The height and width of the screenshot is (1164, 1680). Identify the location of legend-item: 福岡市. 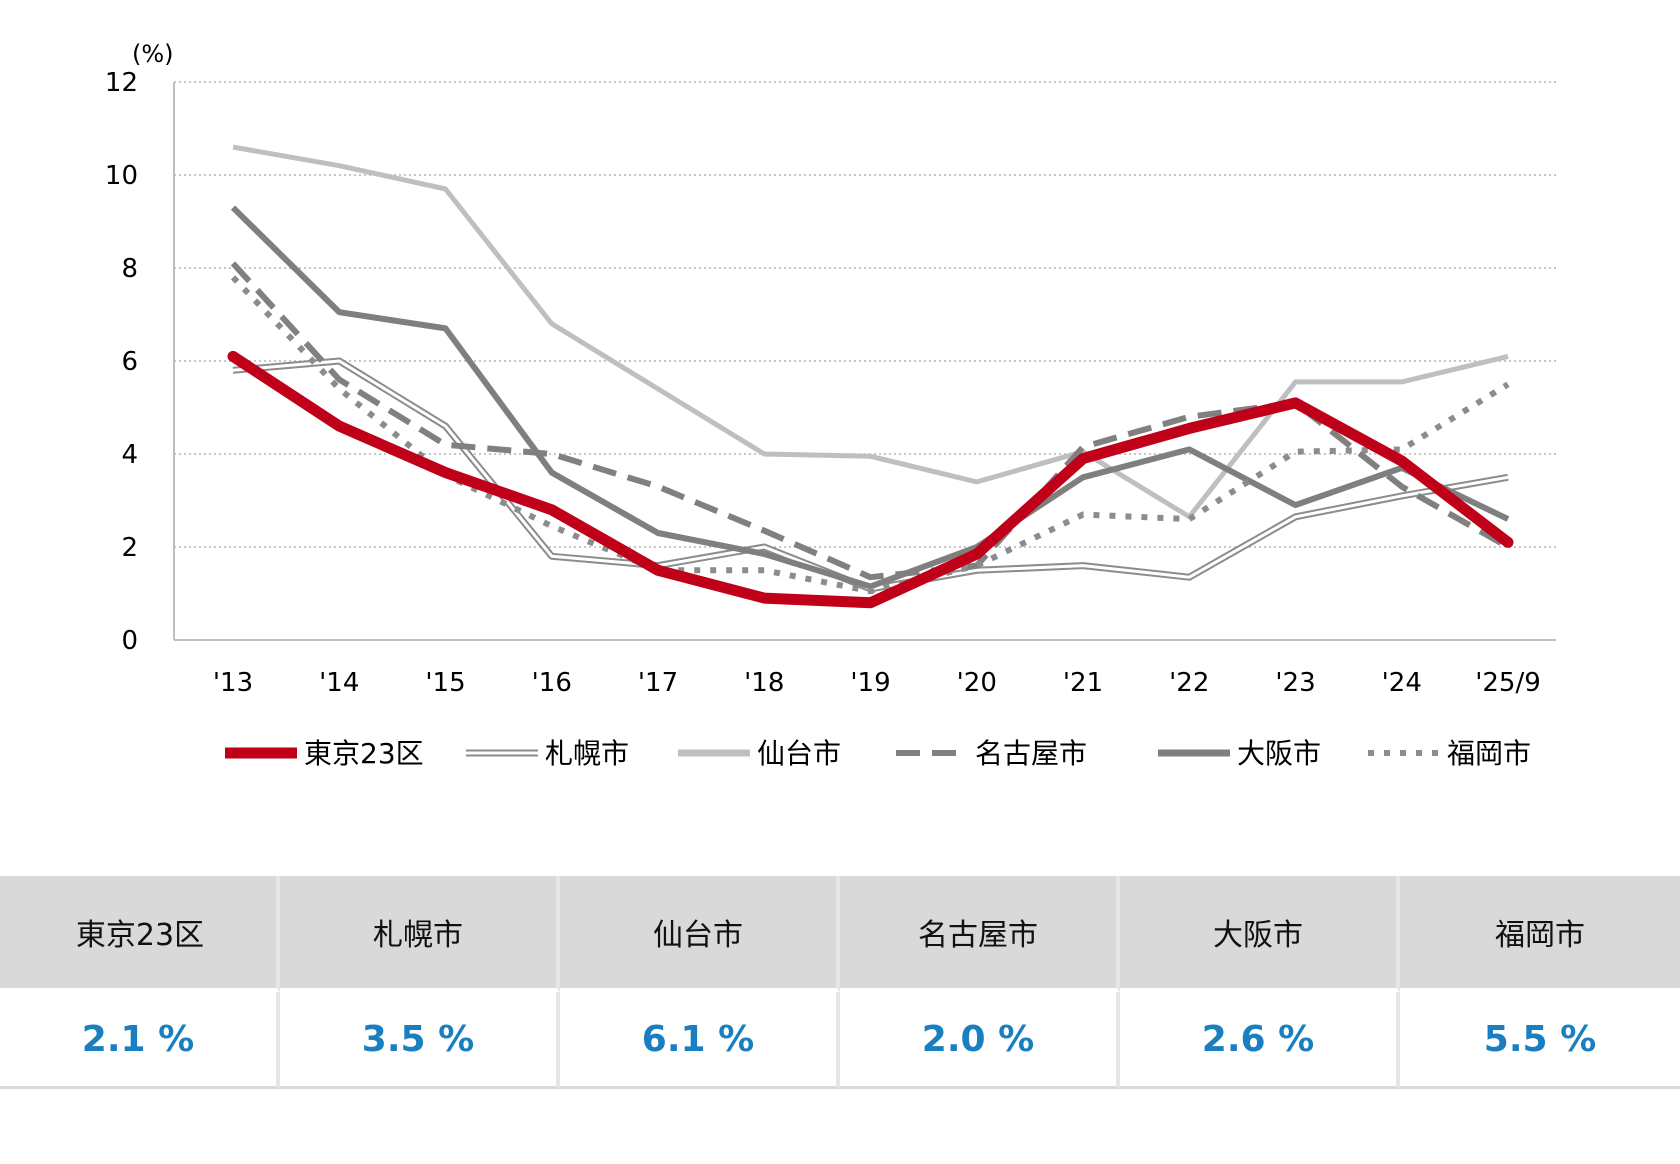
(1449, 753).